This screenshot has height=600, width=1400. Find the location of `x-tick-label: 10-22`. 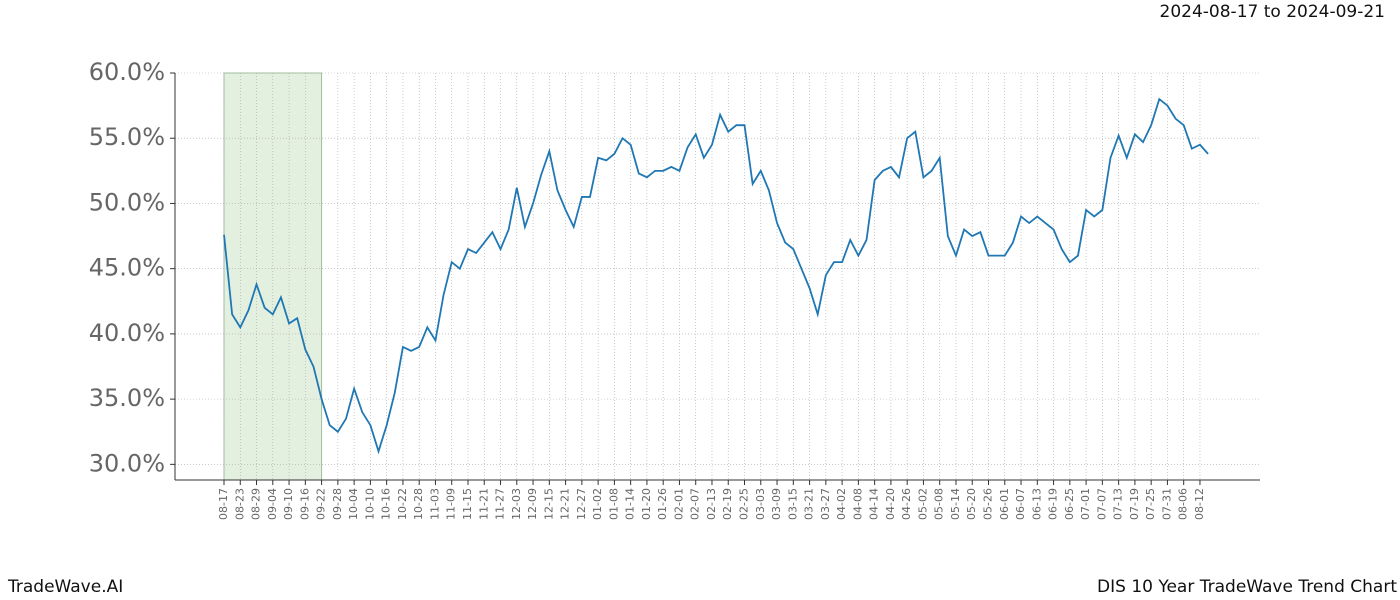

x-tick-label: 10-22 is located at coordinates (402, 504).